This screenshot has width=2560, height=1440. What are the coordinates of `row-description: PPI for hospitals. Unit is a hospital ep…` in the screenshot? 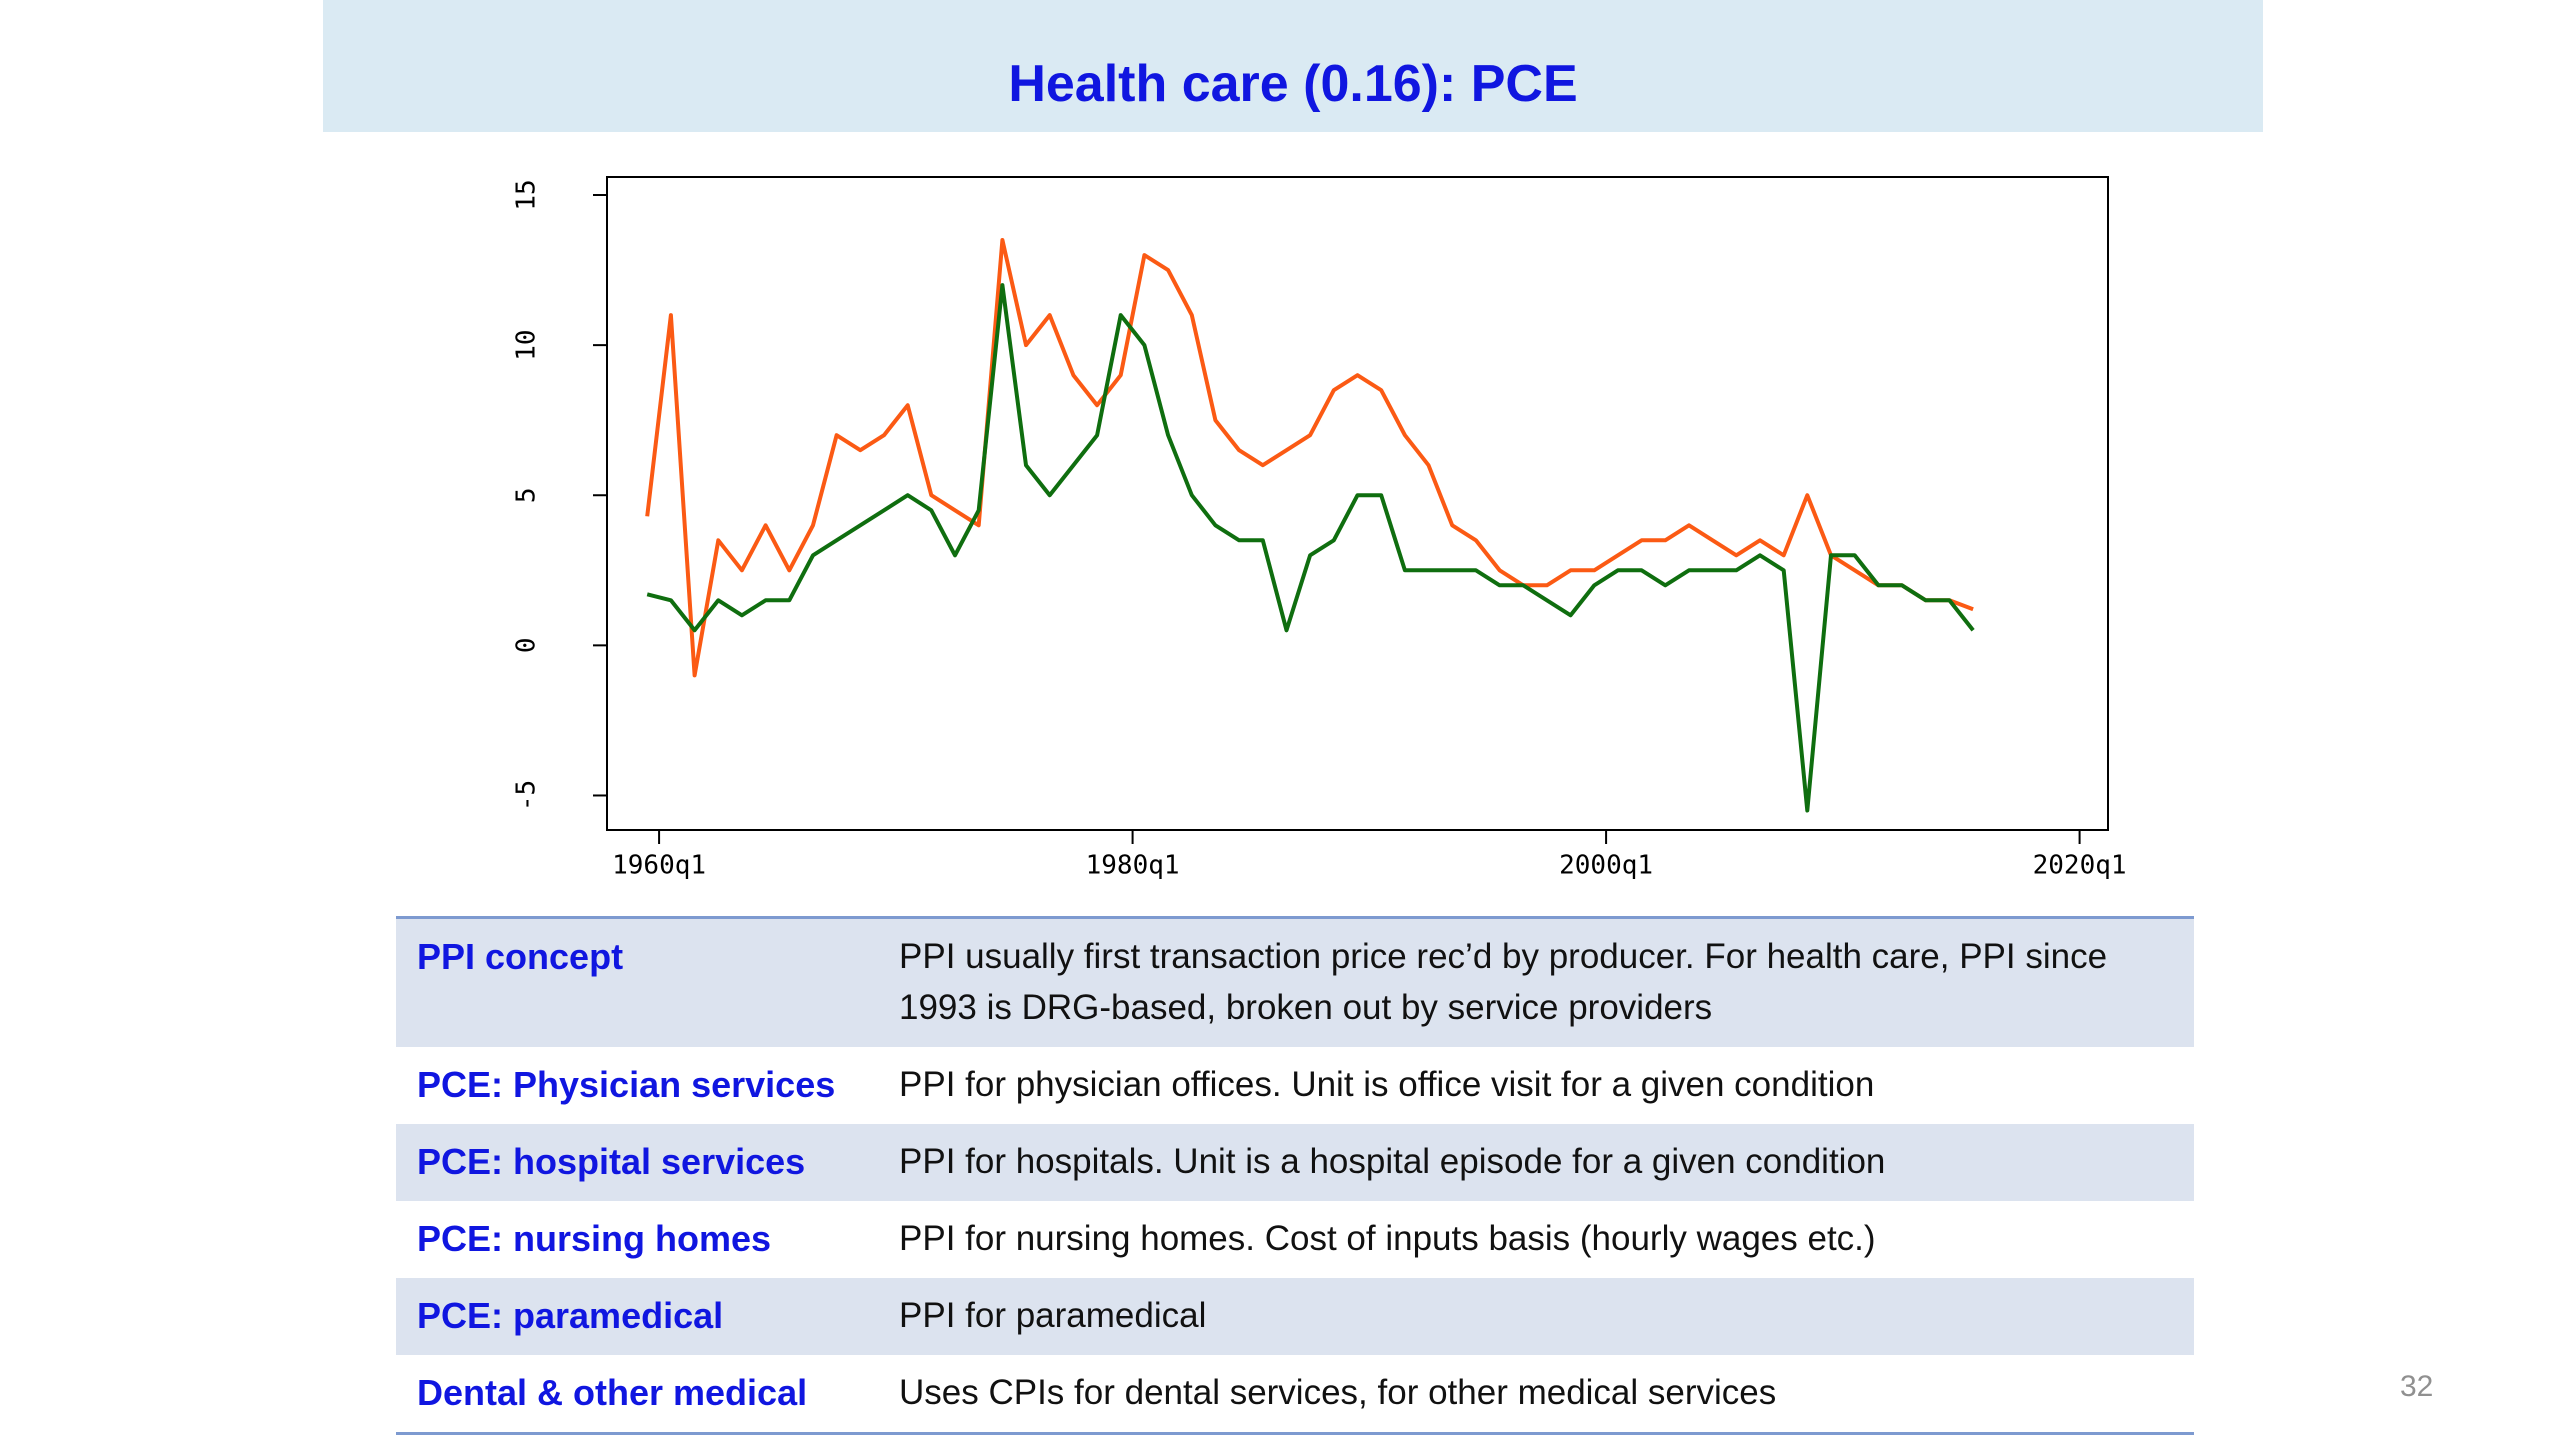 It's located at (1392, 1161).